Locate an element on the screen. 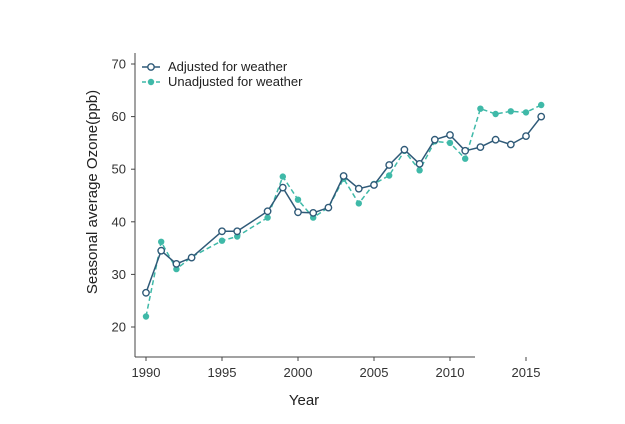 This screenshot has width=625, height=424. y-tick-label: 40 is located at coordinates (119, 221).